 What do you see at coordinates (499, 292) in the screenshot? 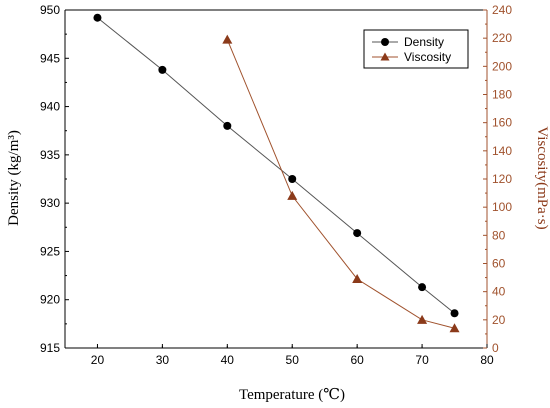
I see `y-right-tick-label: 40` at bounding box center [499, 292].